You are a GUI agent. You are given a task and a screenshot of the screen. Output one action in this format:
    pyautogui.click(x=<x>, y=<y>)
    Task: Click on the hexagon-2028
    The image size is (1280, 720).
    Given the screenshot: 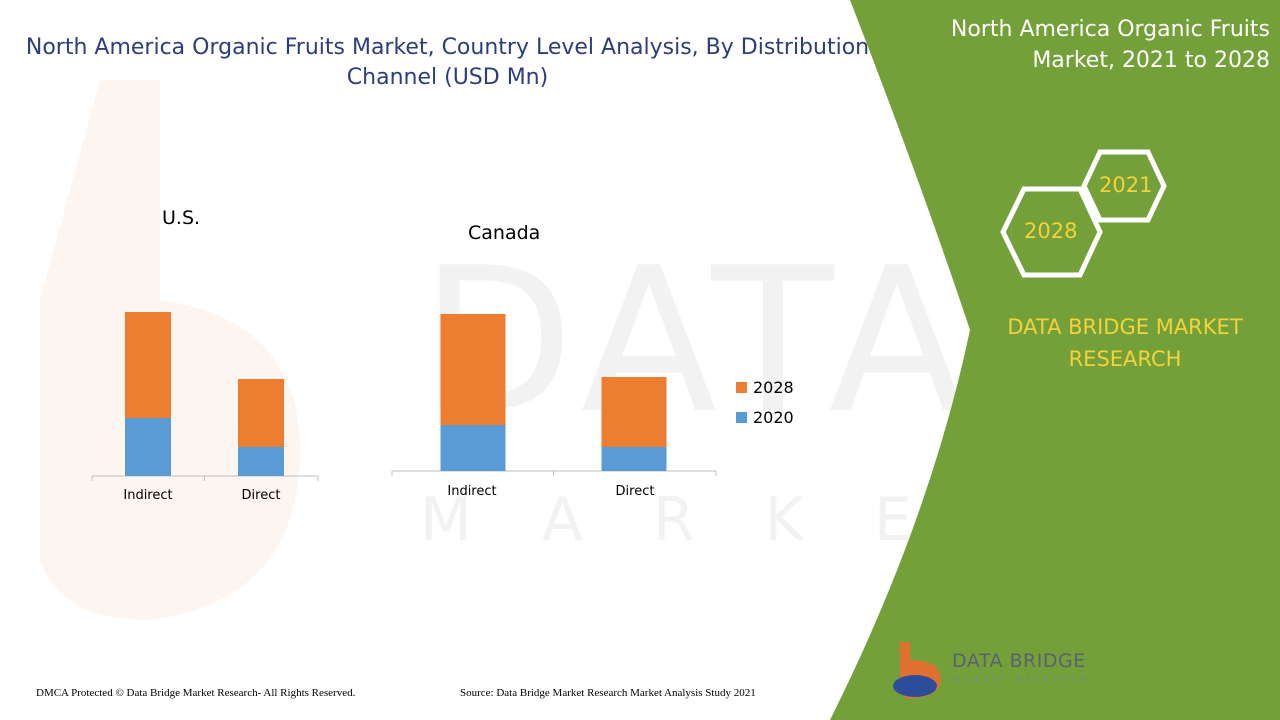 What is the action you would take?
    pyautogui.click(x=1051, y=232)
    